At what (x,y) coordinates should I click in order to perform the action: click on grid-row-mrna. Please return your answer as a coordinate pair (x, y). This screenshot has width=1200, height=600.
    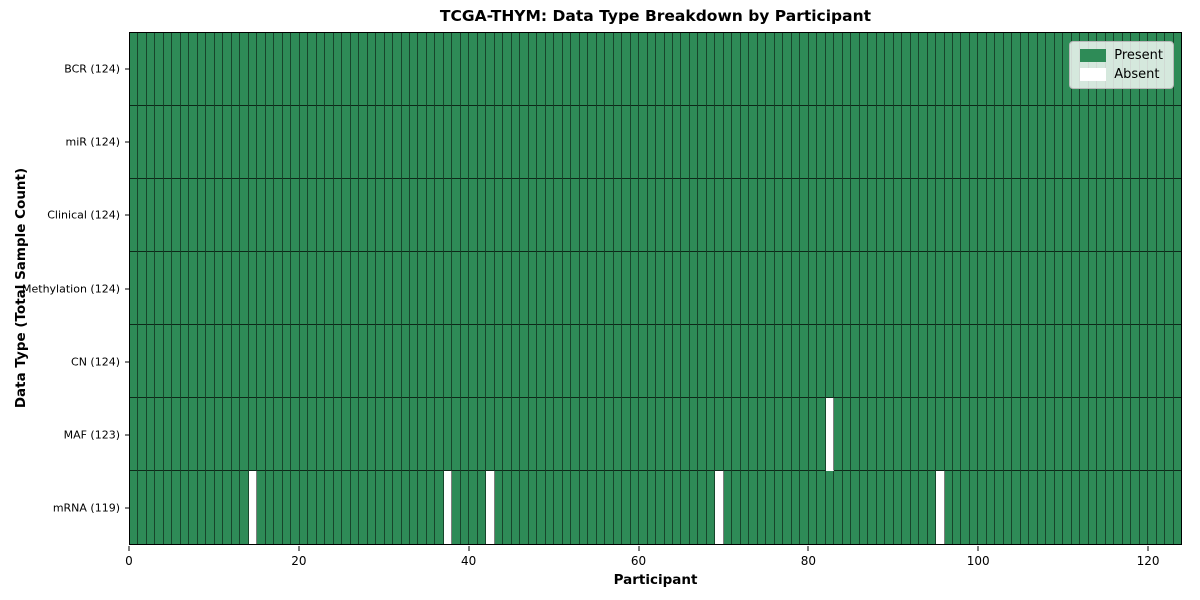
    Looking at the image, I should click on (656, 507).